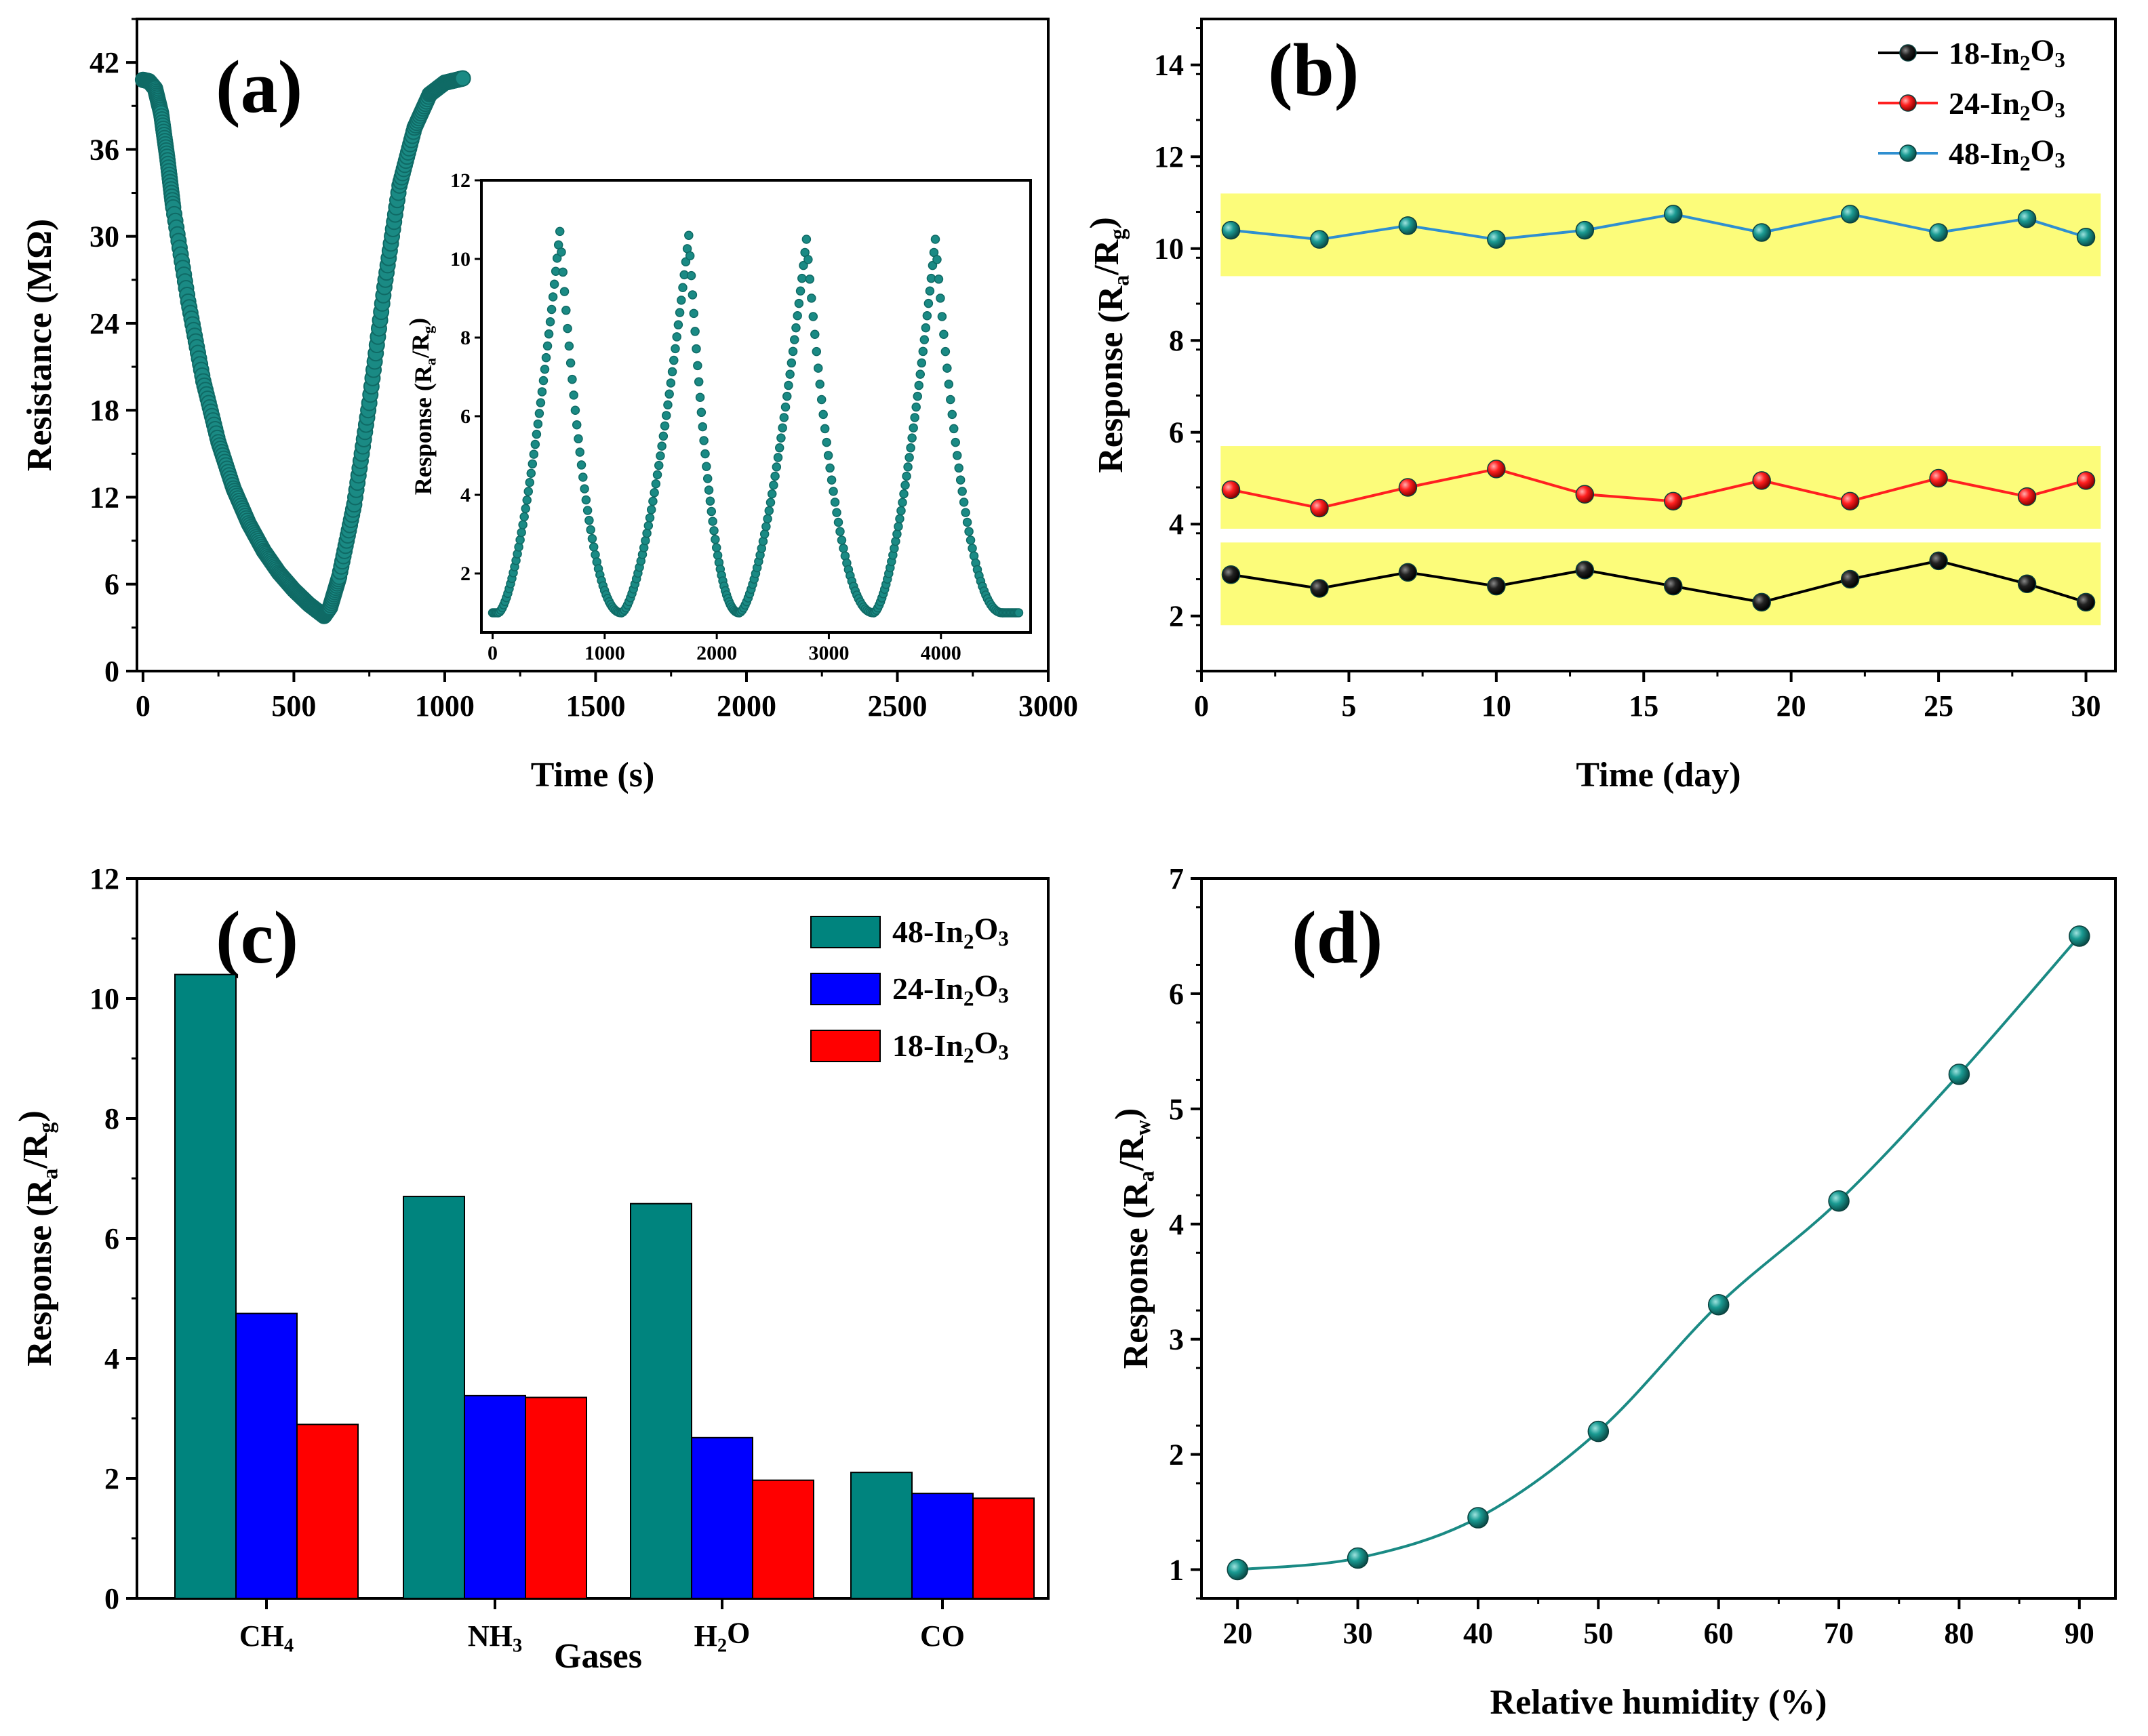  I want to click on b-legend-marker, so click(1908, 53).